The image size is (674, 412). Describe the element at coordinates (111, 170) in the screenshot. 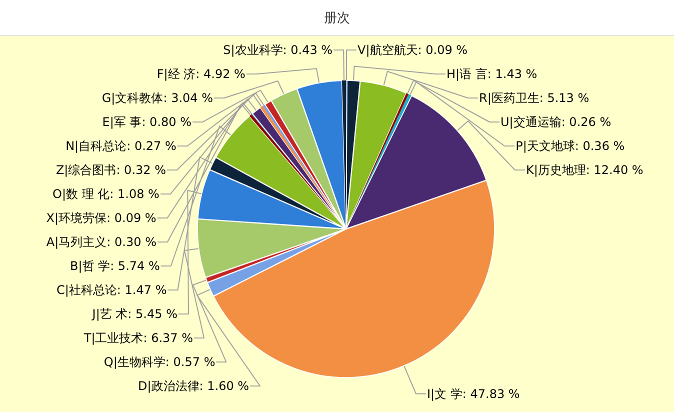

I see `slice-label: Z|综合图书: 0.32 %` at that location.